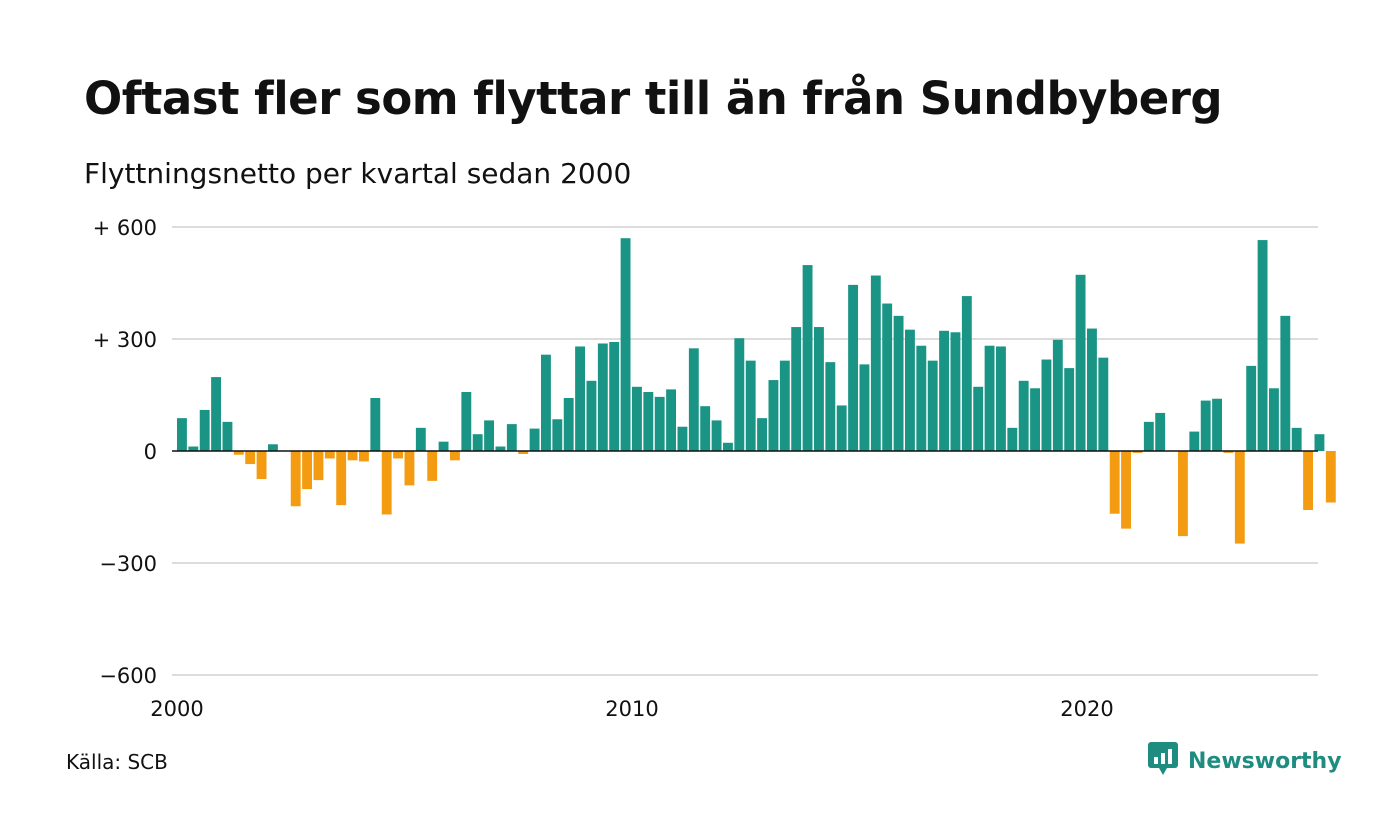 This screenshot has height=840, width=1400. Describe the element at coordinates (1265, 761) in the screenshot. I see `brand-name: Newsworthy` at that location.